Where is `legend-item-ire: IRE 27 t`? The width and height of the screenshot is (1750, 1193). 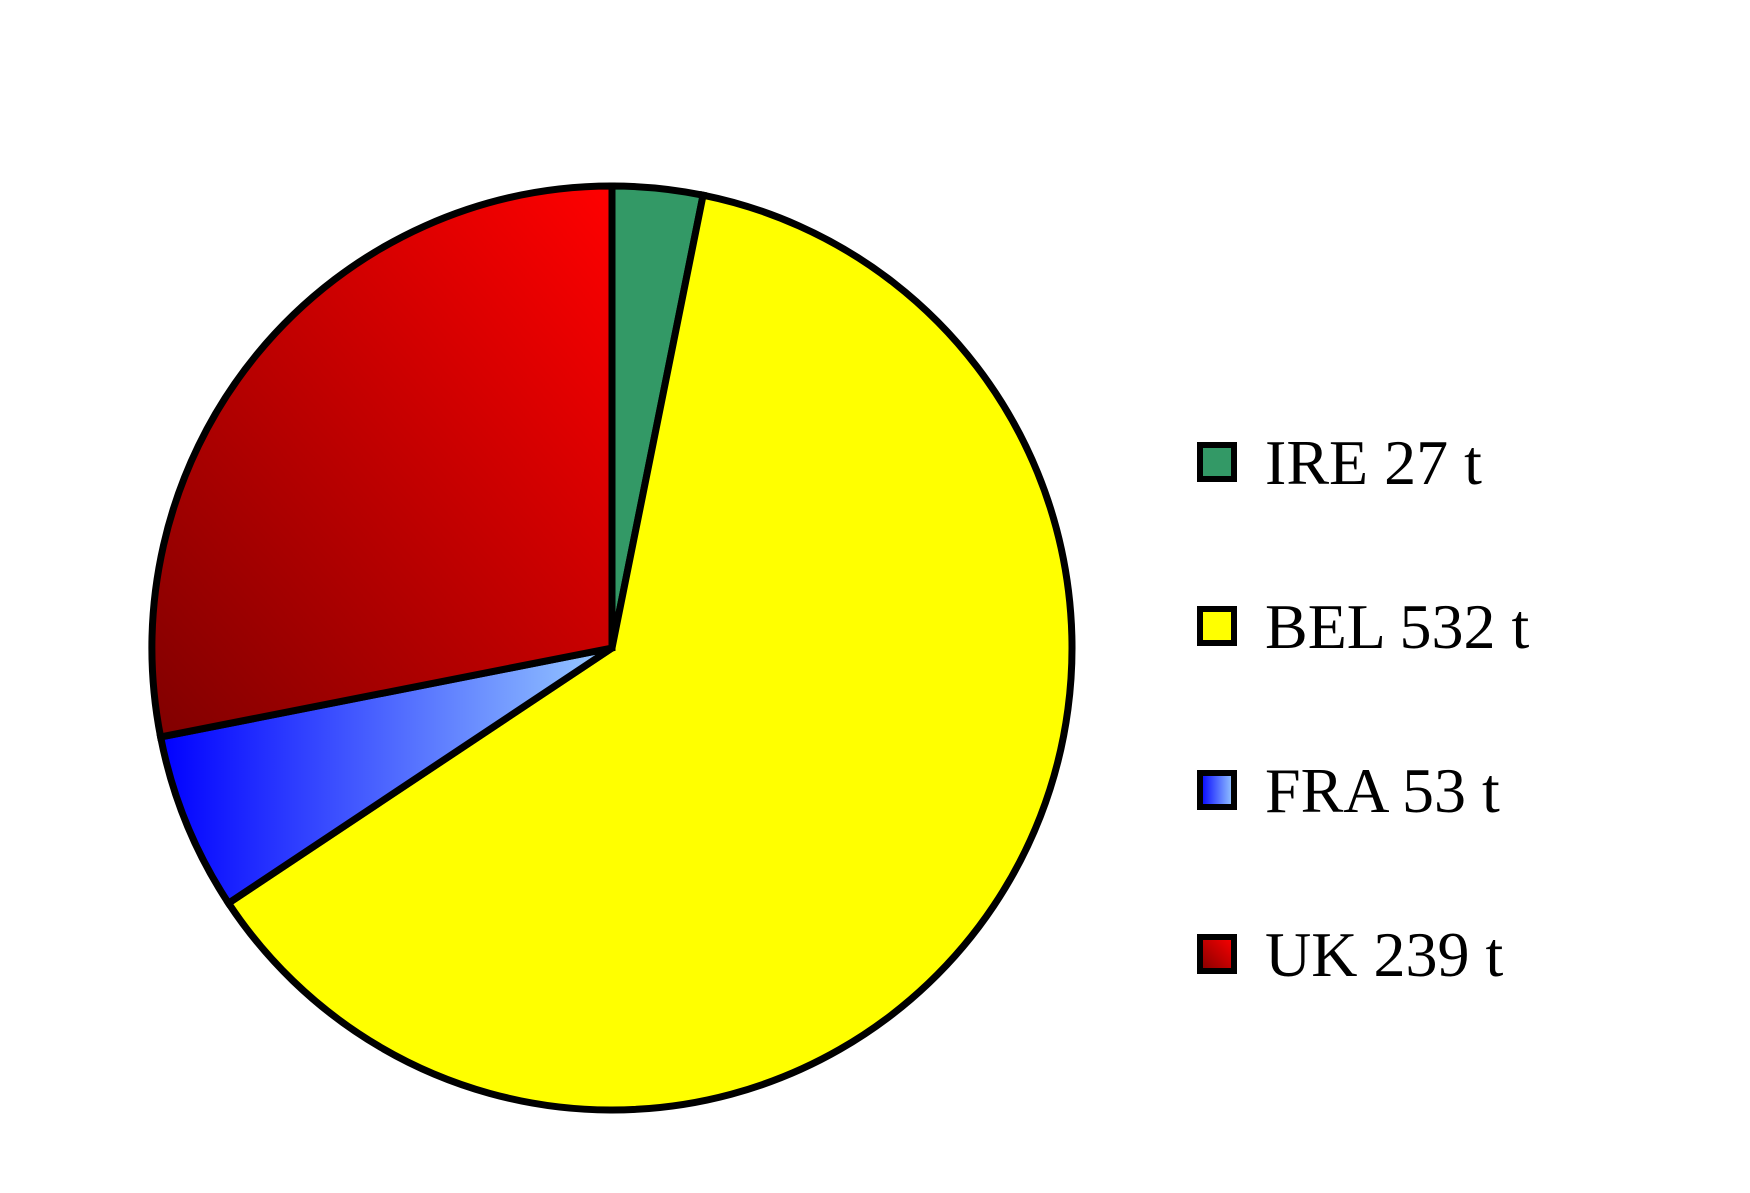
legend-item-ire: IRE 27 t is located at coordinates (1339, 462).